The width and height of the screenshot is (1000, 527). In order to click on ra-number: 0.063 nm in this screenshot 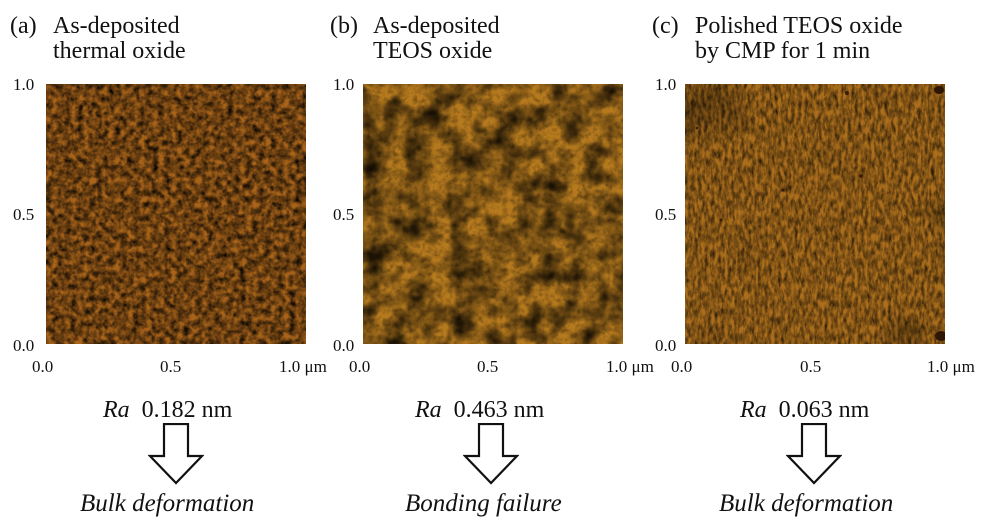, I will do `click(824, 410)`.